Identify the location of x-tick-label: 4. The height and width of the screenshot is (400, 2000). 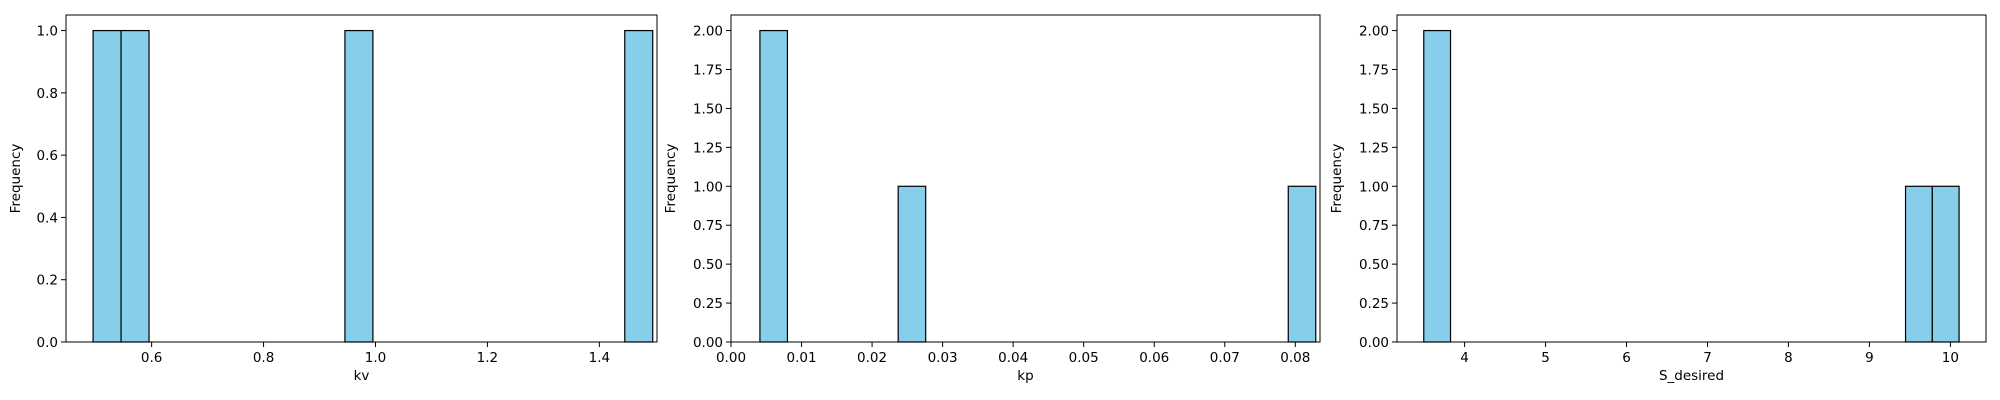
(1464, 358).